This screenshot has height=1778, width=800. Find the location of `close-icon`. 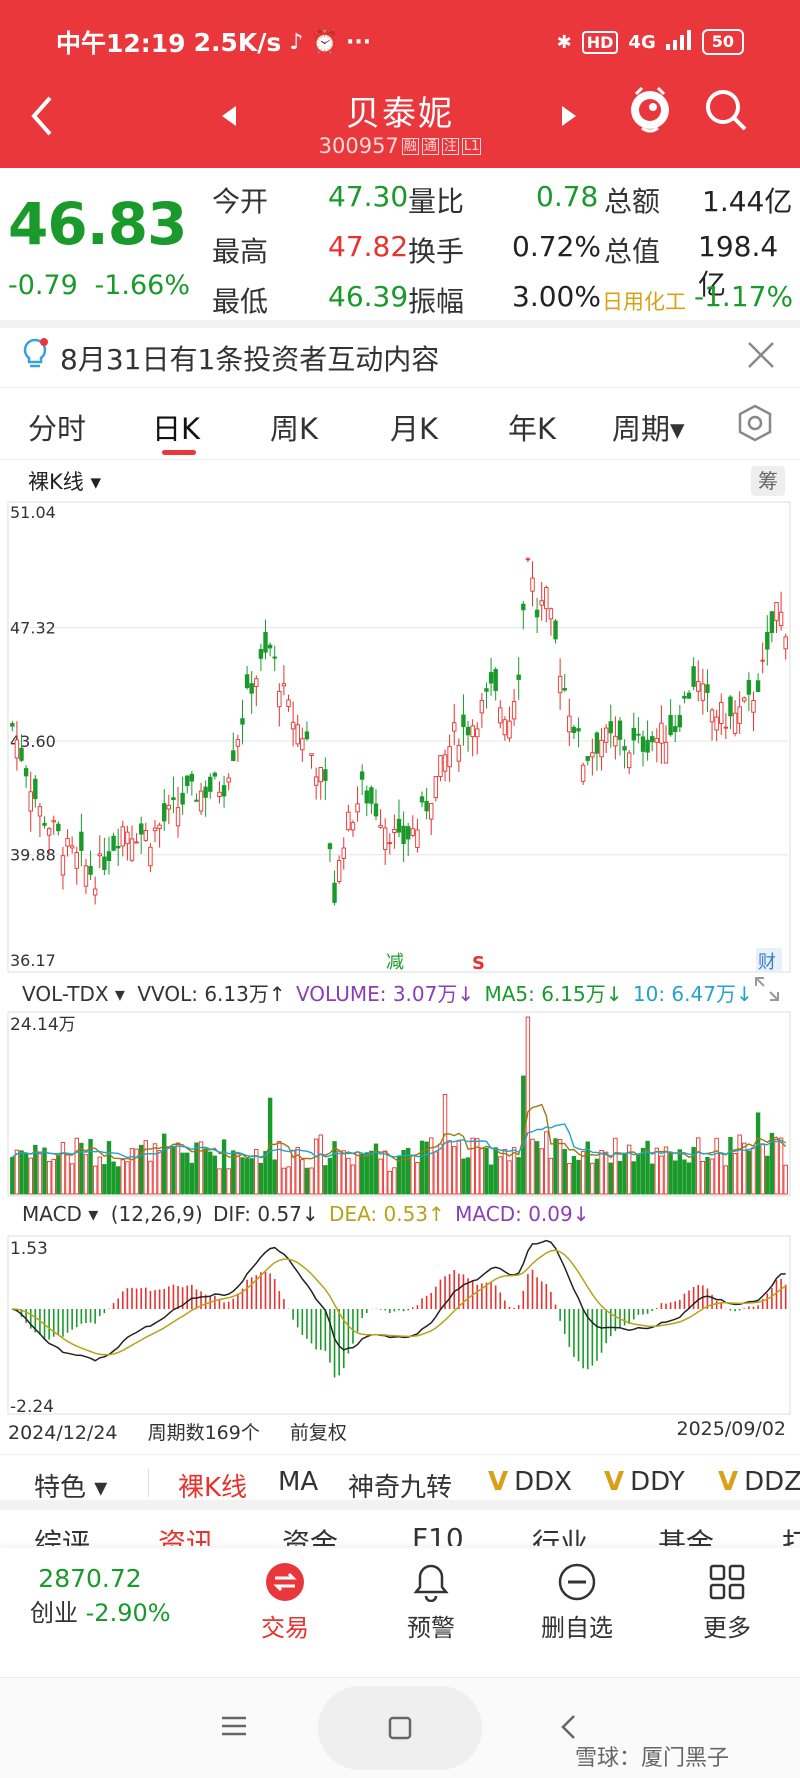

close-icon is located at coordinates (761, 358).